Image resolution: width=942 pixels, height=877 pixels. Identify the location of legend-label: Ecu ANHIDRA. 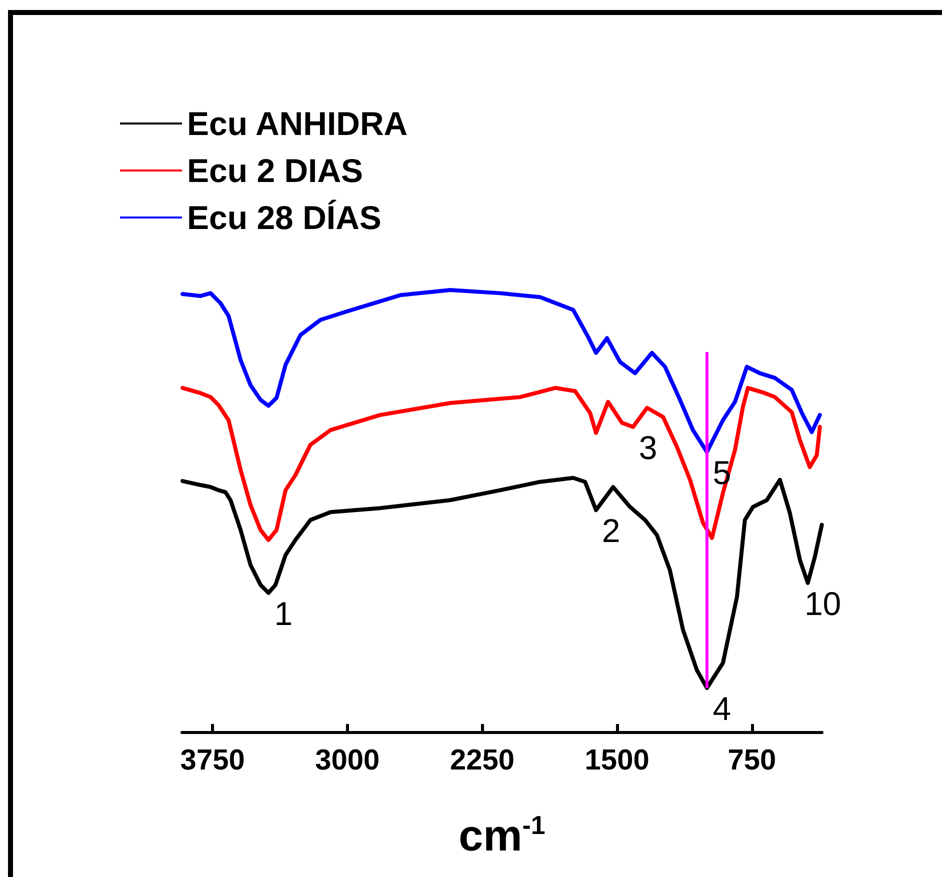
(297, 123).